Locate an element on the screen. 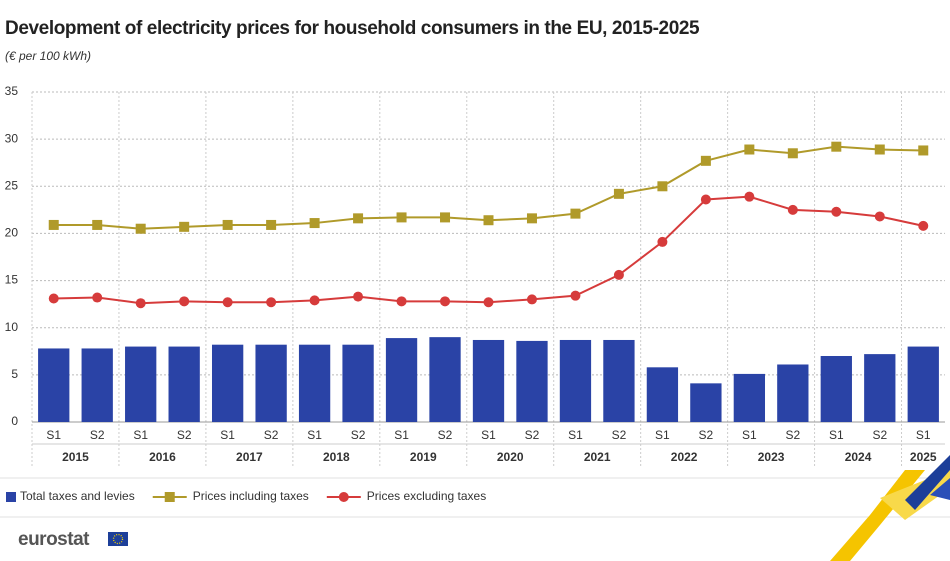  chart-subtitle: (€ per 100 kWh) is located at coordinates (48, 56).